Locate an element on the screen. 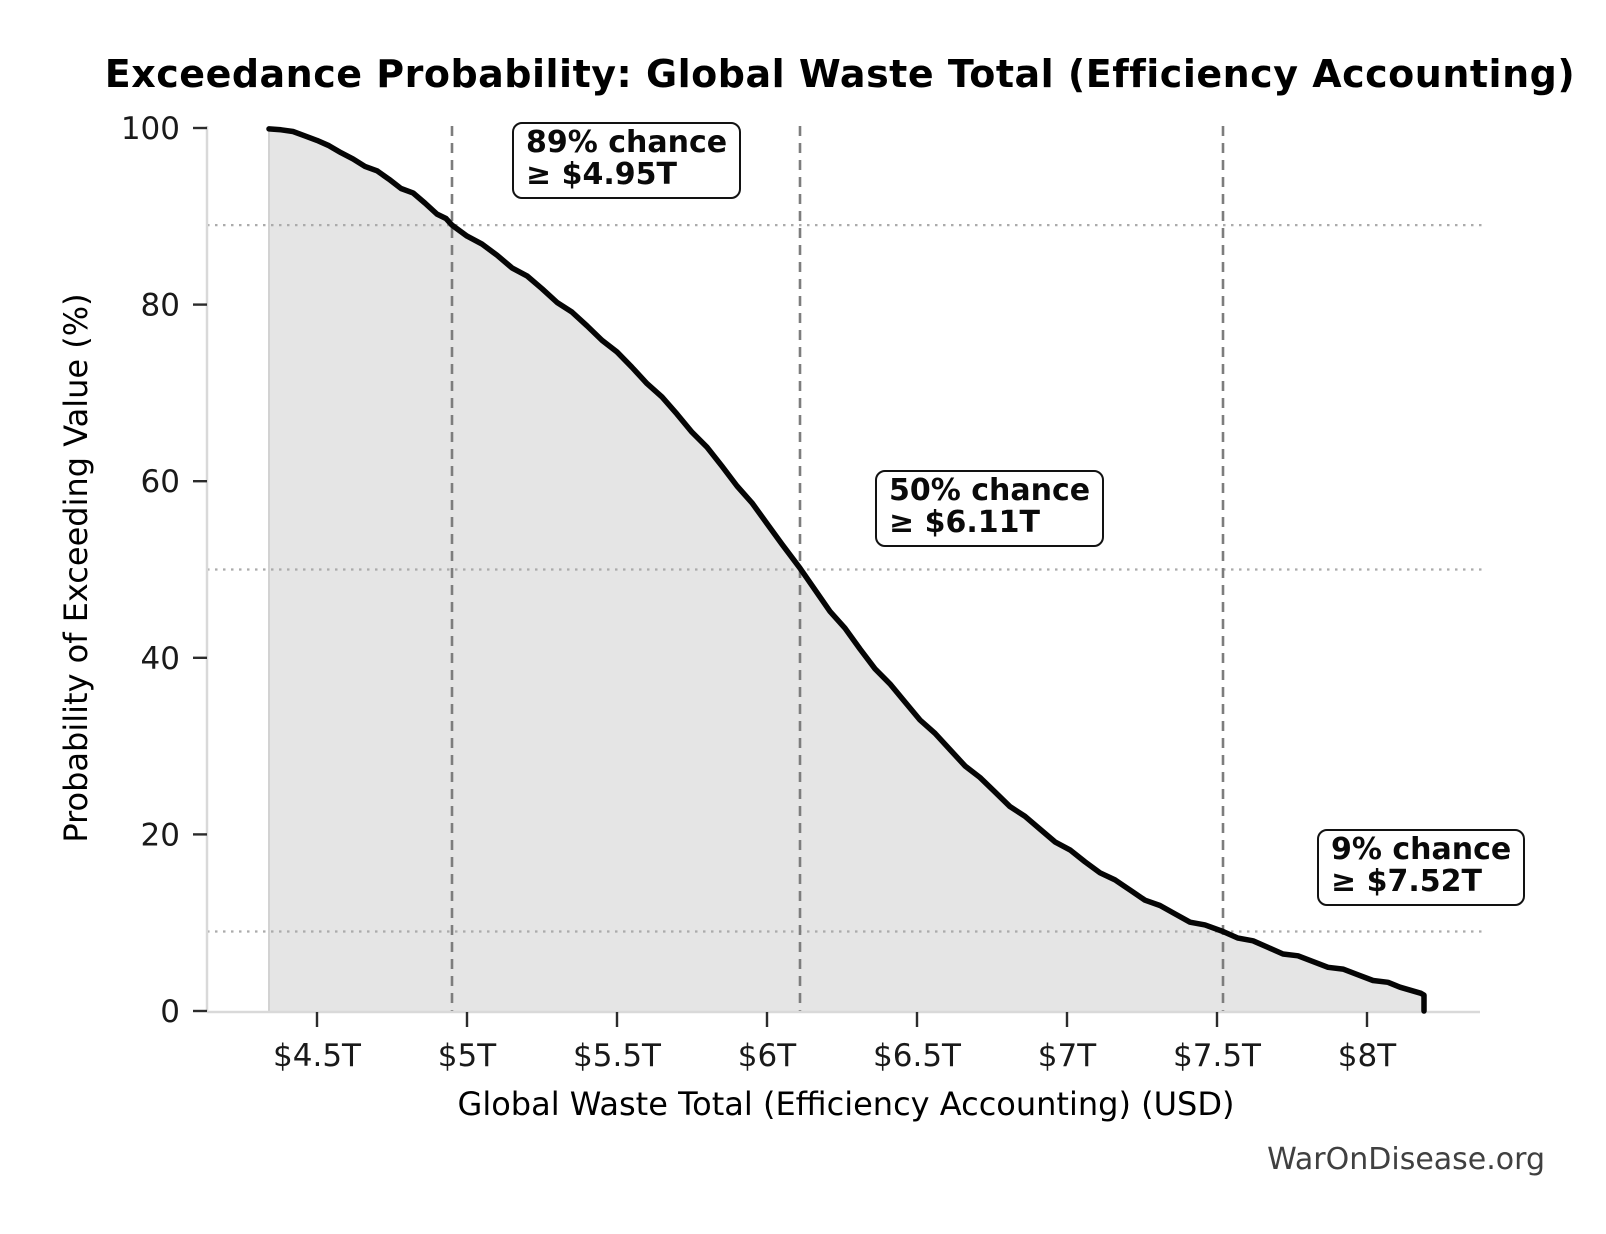 The image size is (1606, 1234). annotation-box-1: 50% chance ≥ $6.11T is located at coordinates (990, 508).